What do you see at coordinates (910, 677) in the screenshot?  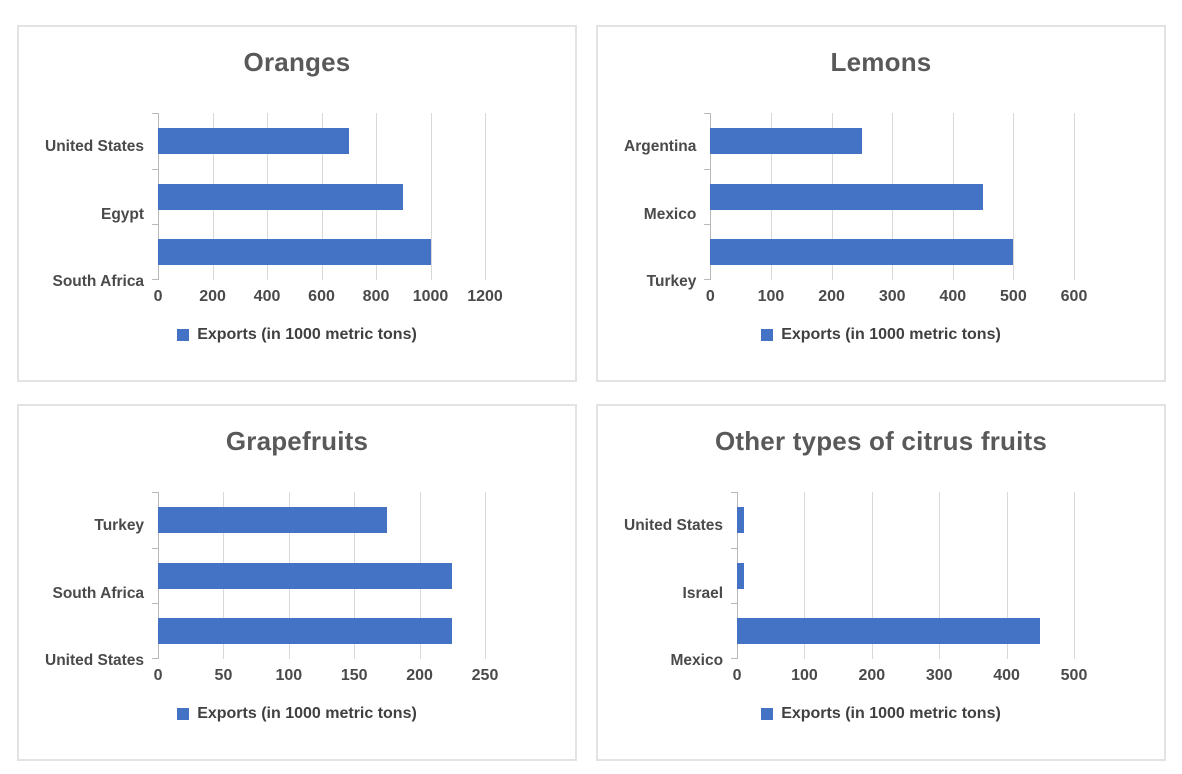 I see `x-axis: 0 100 200 300 400 500` at bounding box center [910, 677].